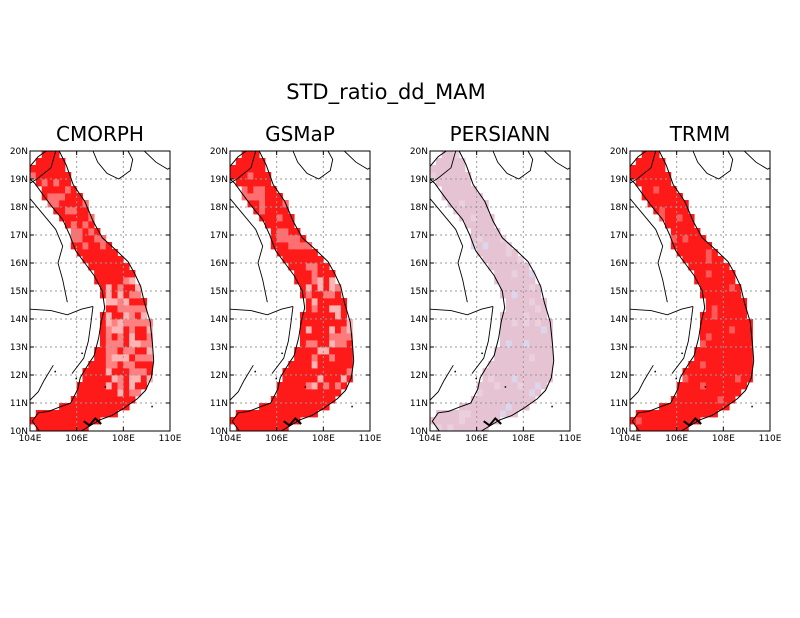 The height and width of the screenshot is (618, 800). What do you see at coordinates (523, 439) in the screenshot?
I see `lon-tick-label: 108E` at bounding box center [523, 439].